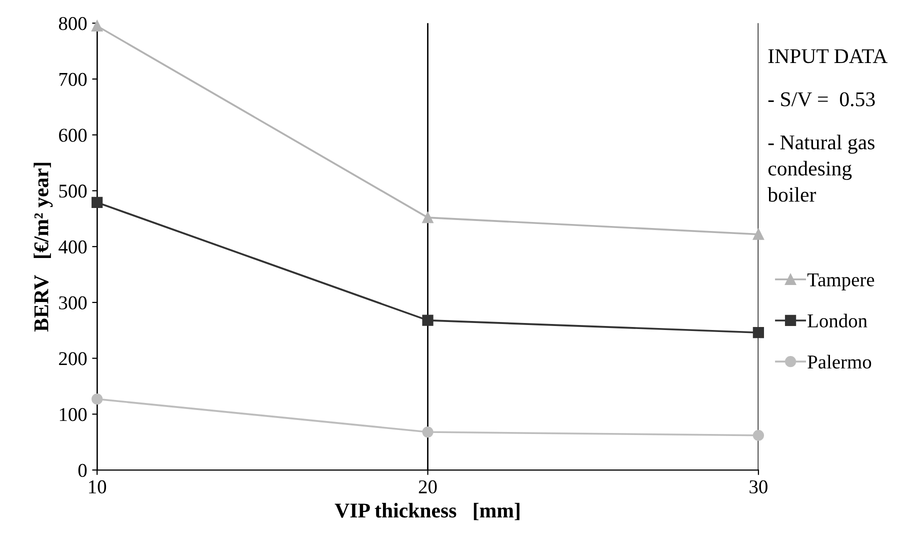  I want to click on text: - Natural gas condesing boiler, so click(821, 168).